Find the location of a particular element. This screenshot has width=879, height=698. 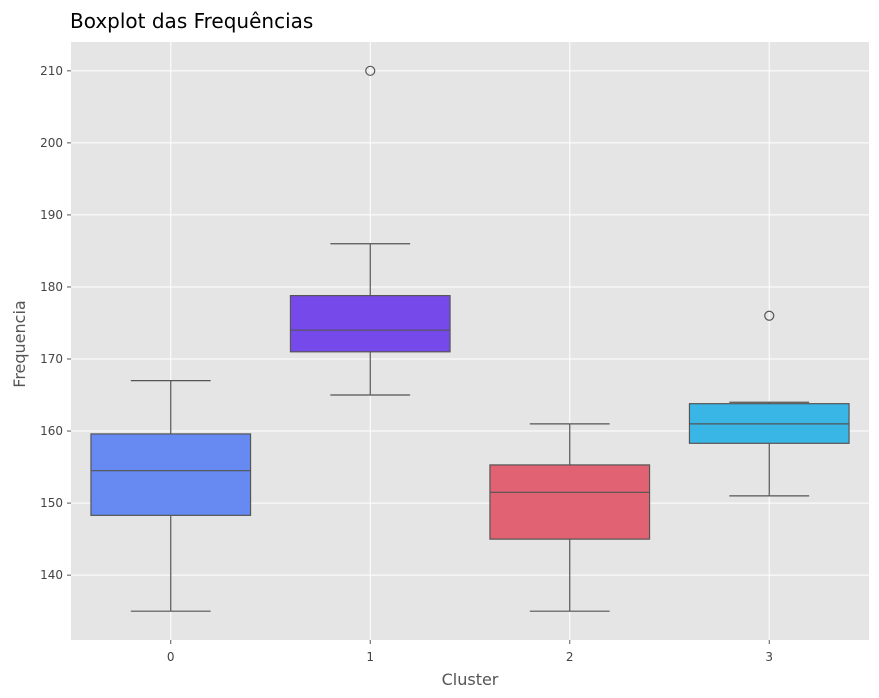

y-axis-ticks: 140 150 160 170 180 190 200 210 is located at coordinates (55, 323).